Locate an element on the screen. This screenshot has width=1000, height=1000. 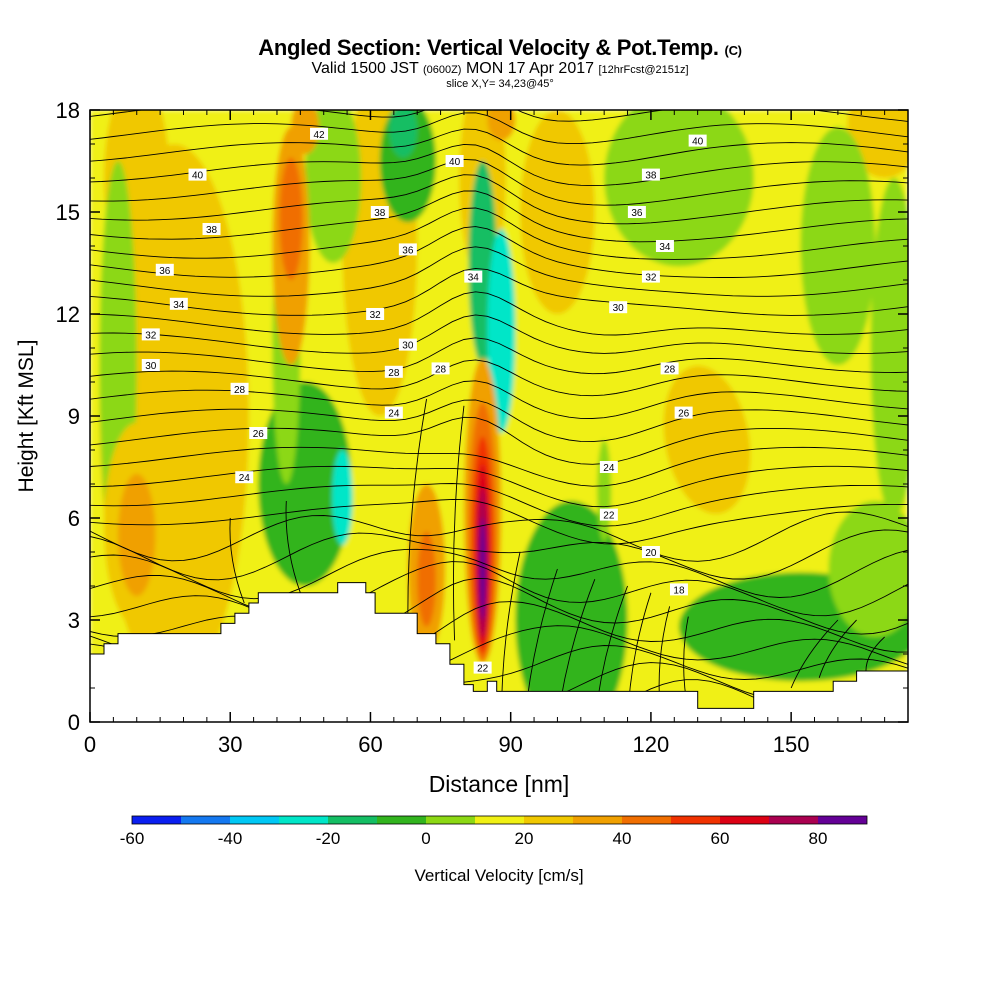
contour-label: 34 is located at coordinates (473, 277).